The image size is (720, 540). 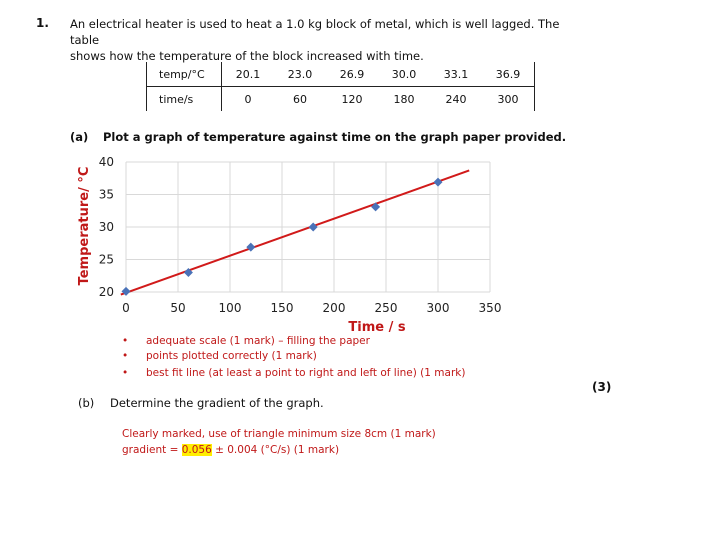 I want to click on x-tick-label: 300, so click(x=438, y=308).